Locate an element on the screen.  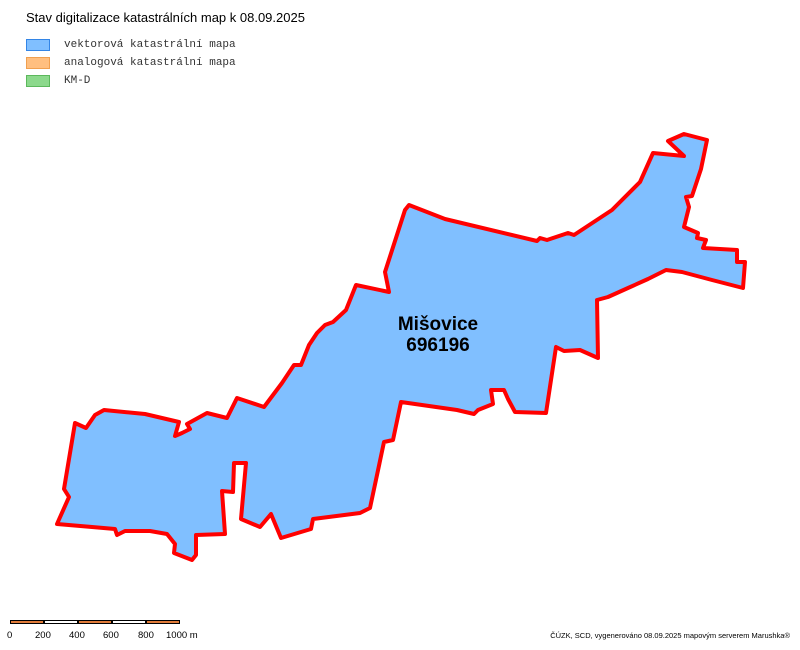
area-name-label: Mišovice is located at coordinates (438, 324).